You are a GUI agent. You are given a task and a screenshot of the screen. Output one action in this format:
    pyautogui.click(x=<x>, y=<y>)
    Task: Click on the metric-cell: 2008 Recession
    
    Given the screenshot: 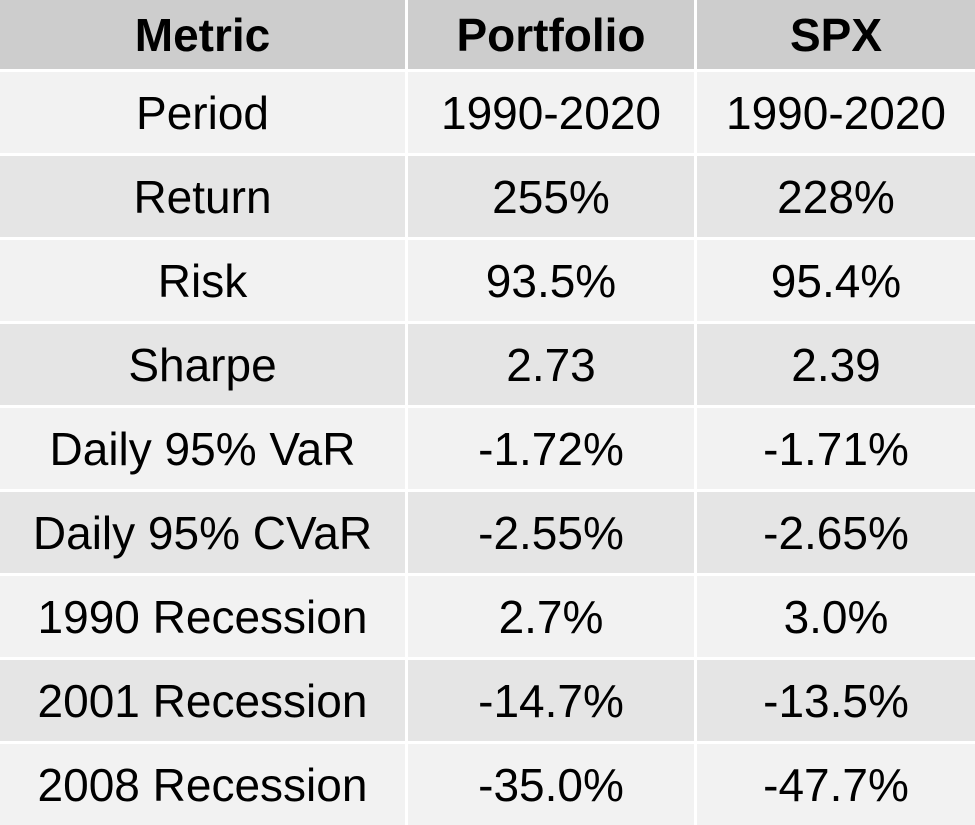 What is the action you would take?
    pyautogui.click(x=204, y=784)
    